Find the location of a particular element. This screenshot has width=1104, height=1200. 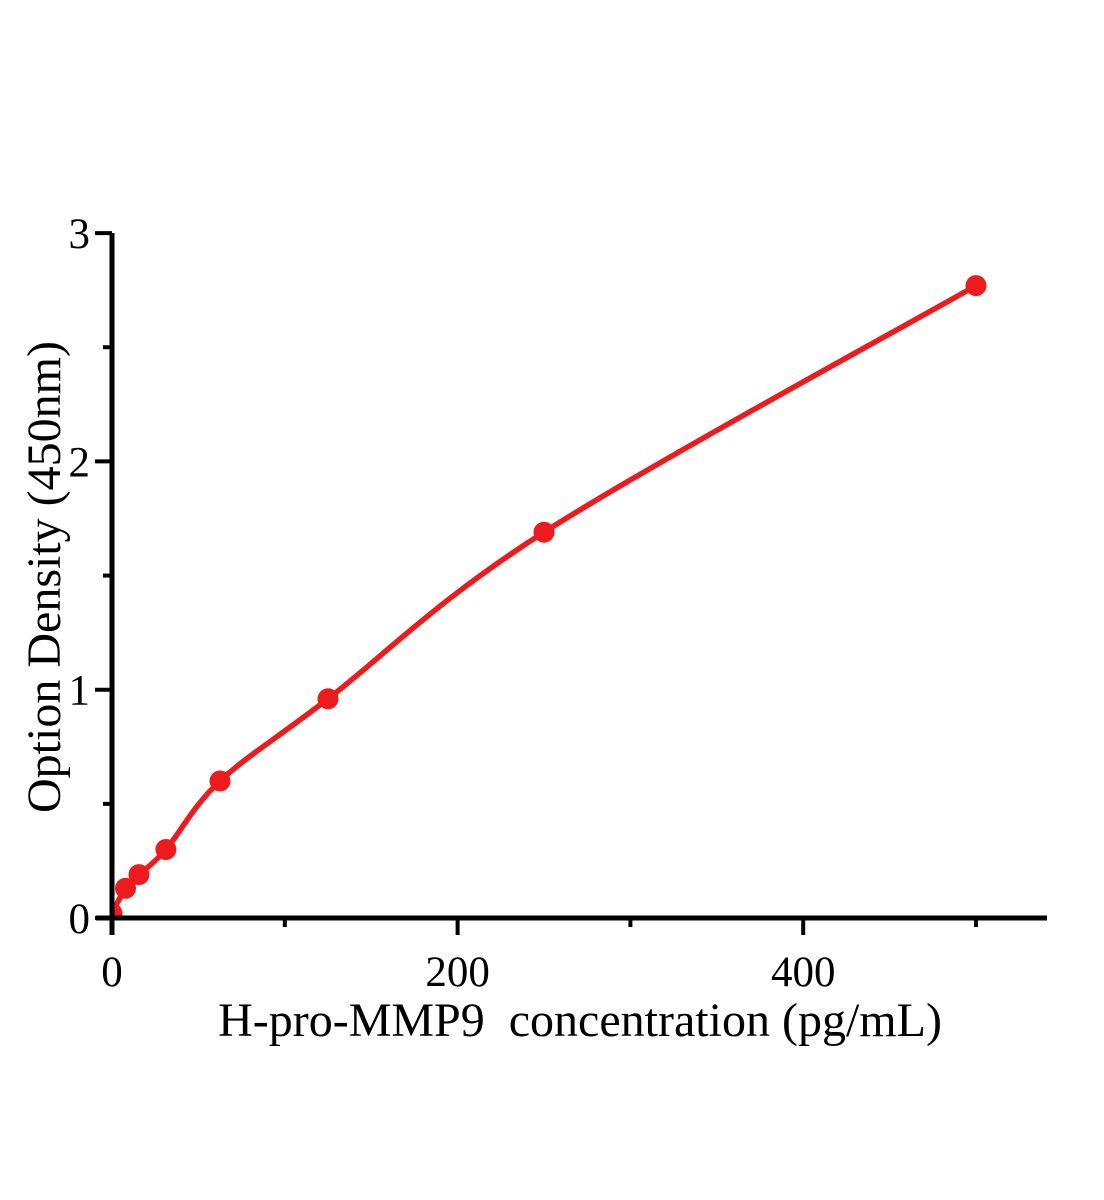

x-axis-tick-label: 400 is located at coordinates (803, 972).